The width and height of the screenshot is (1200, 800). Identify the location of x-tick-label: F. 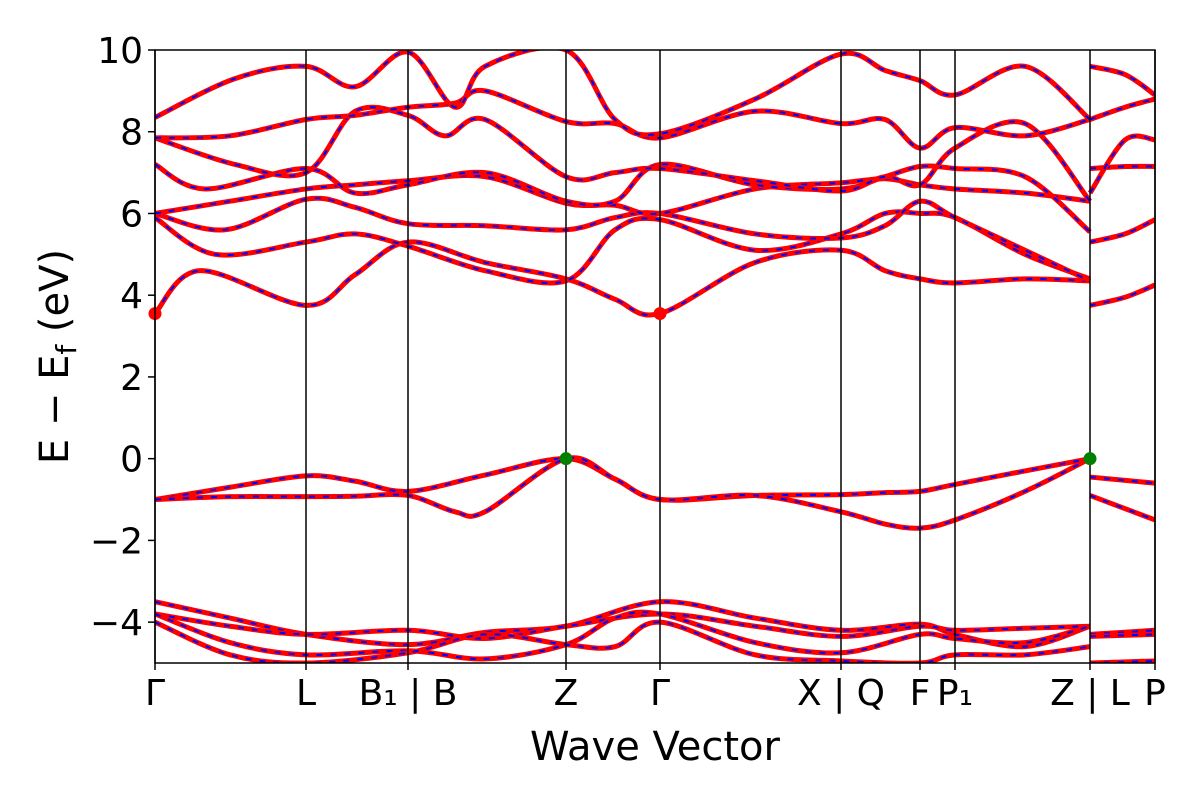
(920, 693).